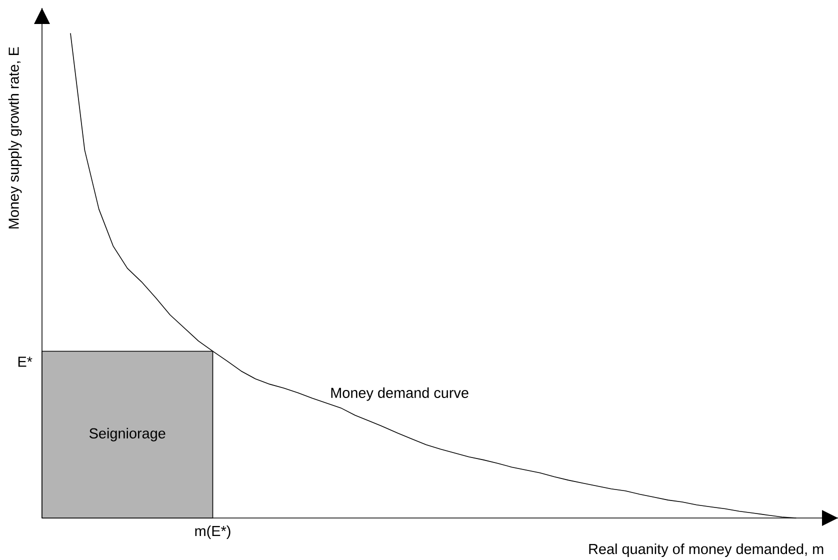 The image size is (838, 560). Describe the element at coordinates (25, 361) in the screenshot. I see `text: E*` at that location.